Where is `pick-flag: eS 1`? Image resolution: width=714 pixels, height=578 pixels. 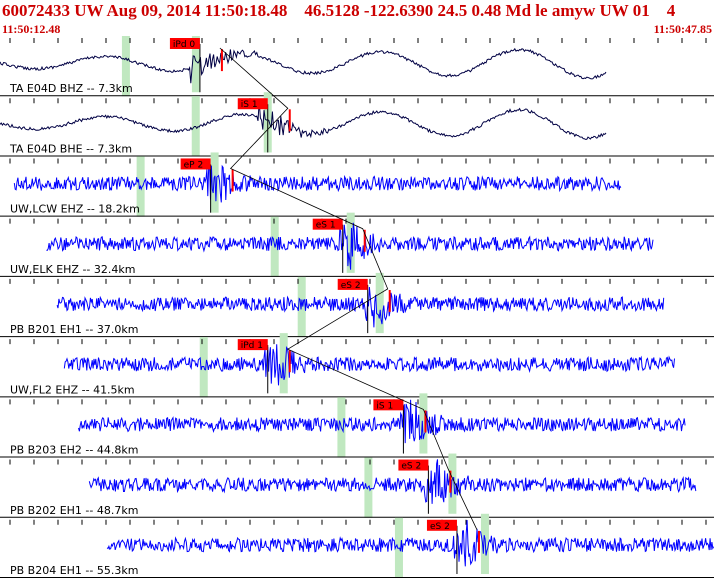
pick-flag: eS 1 is located at coordinates (327, 224).